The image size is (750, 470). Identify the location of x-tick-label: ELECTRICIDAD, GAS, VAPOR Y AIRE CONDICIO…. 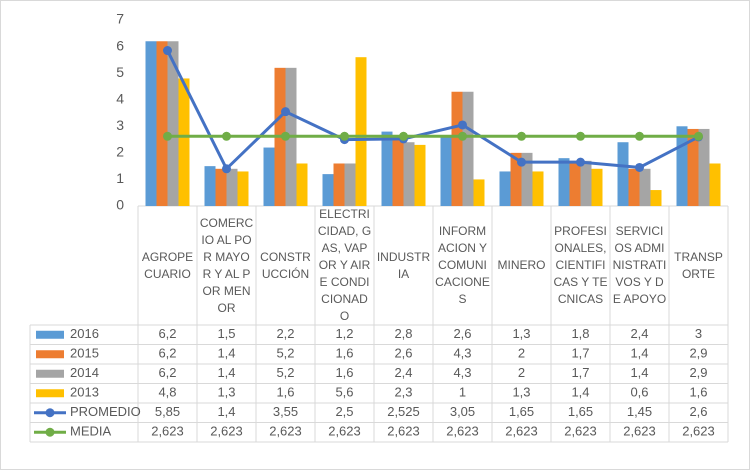
(344, 265).